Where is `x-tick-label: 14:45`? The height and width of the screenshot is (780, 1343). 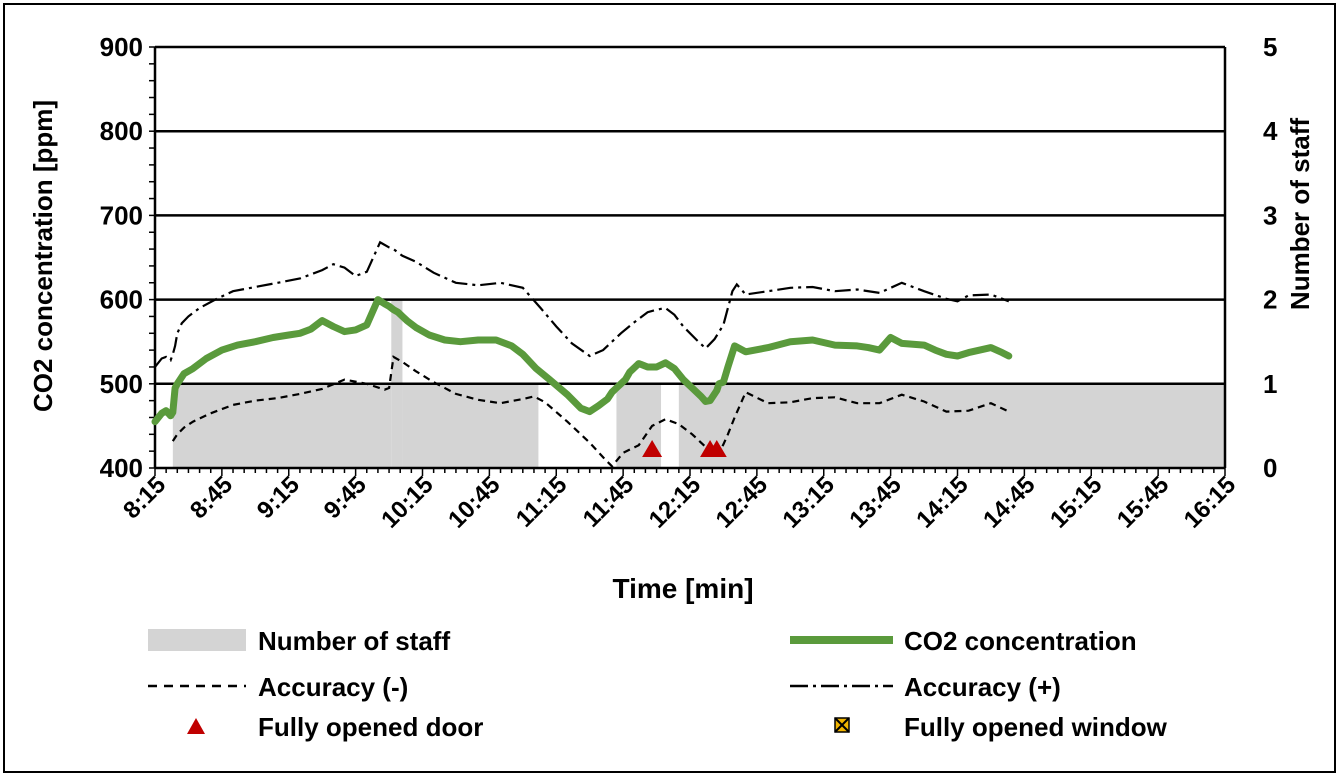
x-tick-label: 14:45 is located at coordinates (1009, 502).